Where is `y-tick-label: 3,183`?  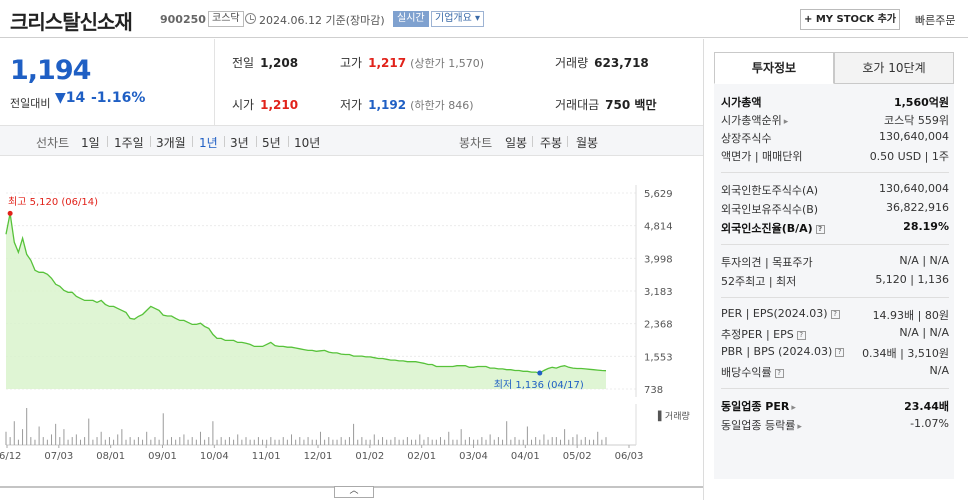
y-tick-label: 3,183 is located at coordinates (658, 292).